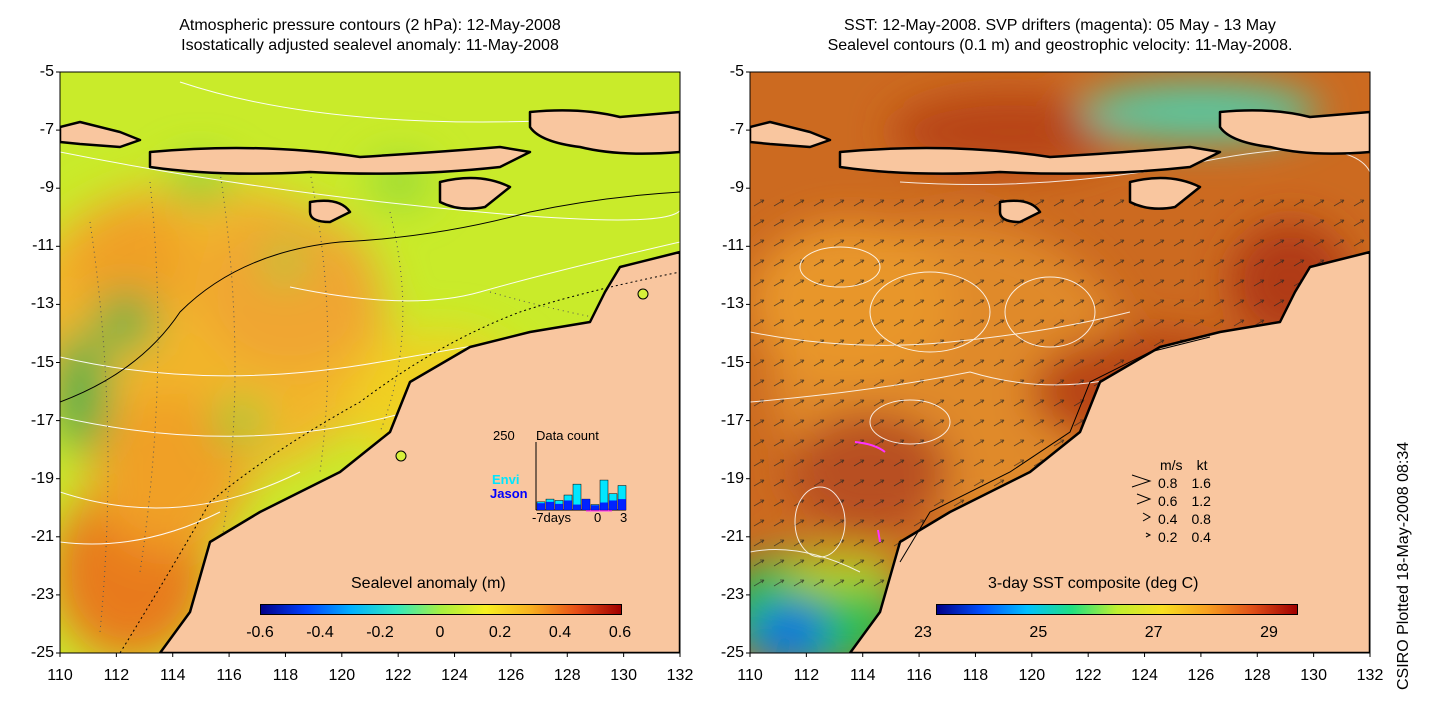 The height and width of the screenshot is (720, 1440). Describe the element at coordinates (923, 632) in the screenshot. I see `sst-colorbar-tick-label: 23` at that location.